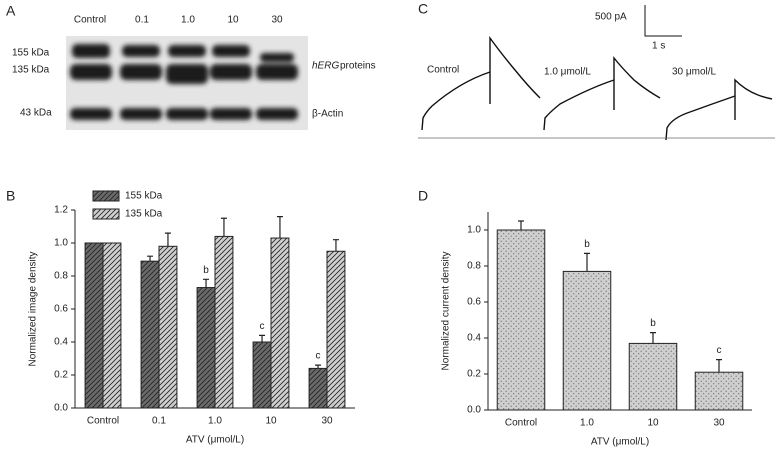  I want to click on blot, so click(187, 83).